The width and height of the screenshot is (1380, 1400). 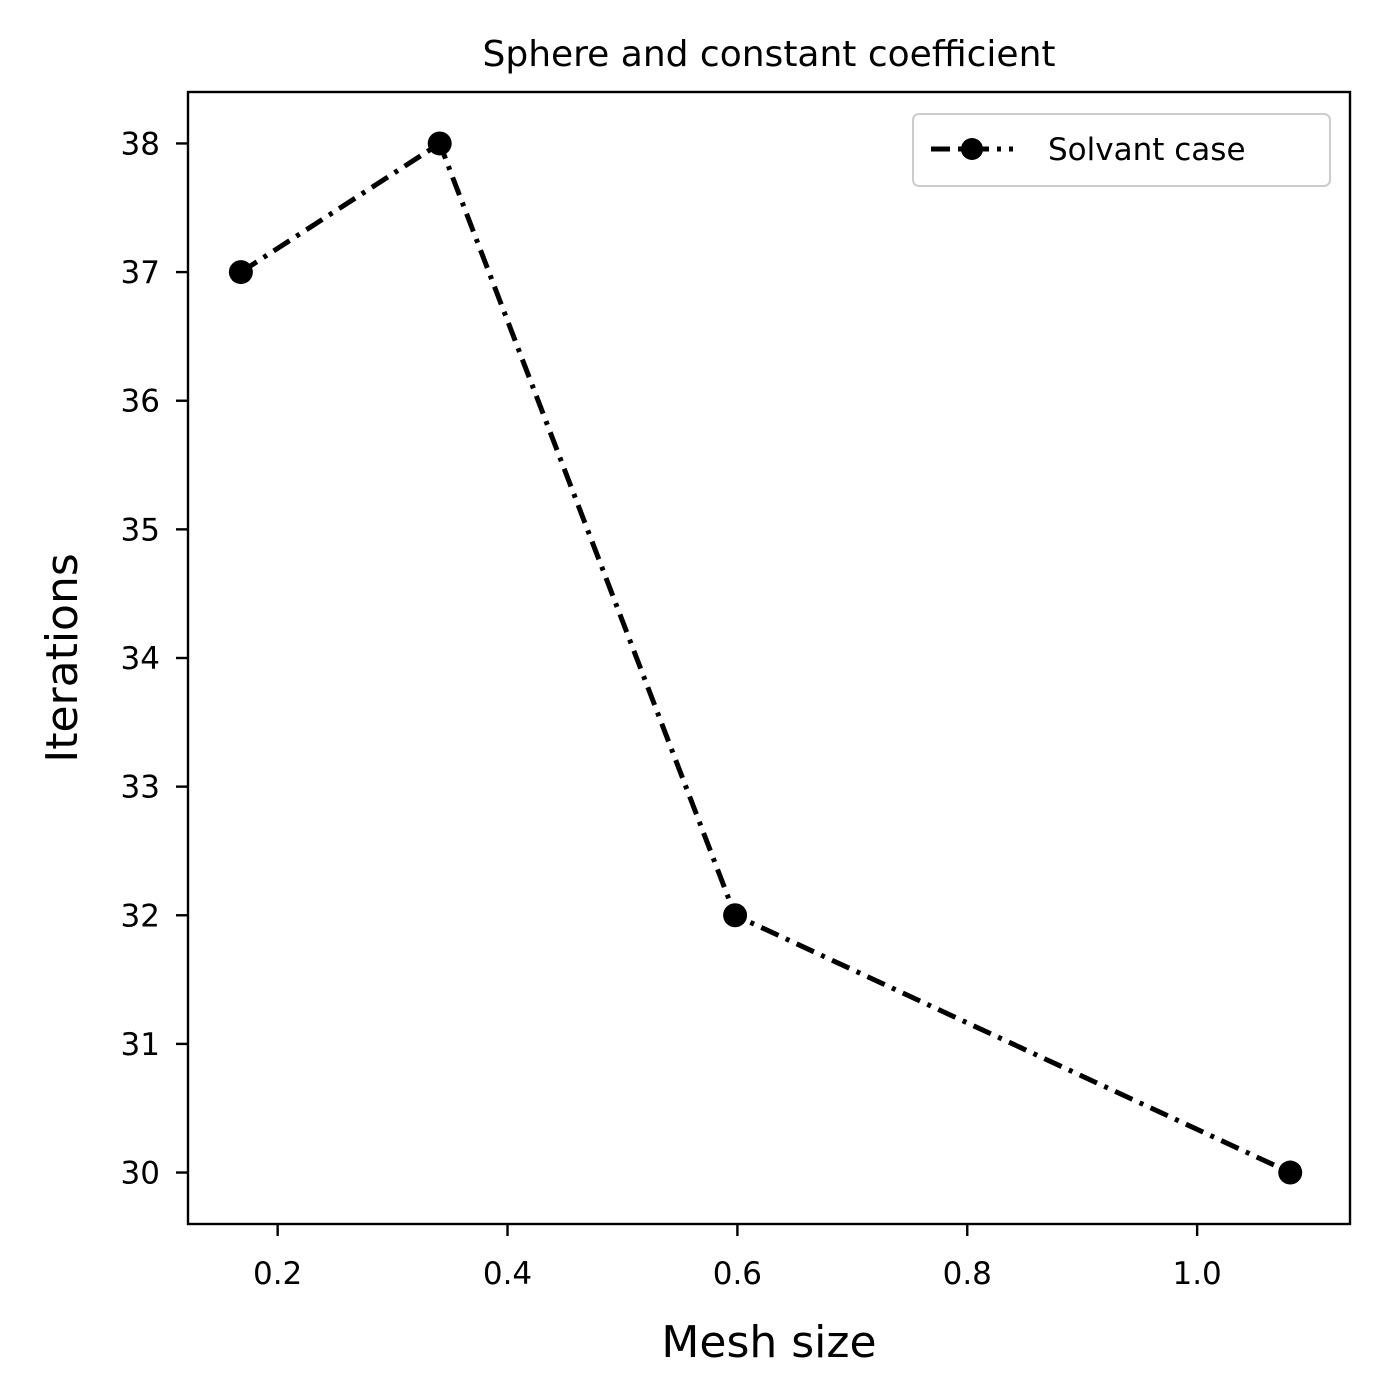 I want to click on x-tick-label: 0.6, so click(x=737, y=1274).